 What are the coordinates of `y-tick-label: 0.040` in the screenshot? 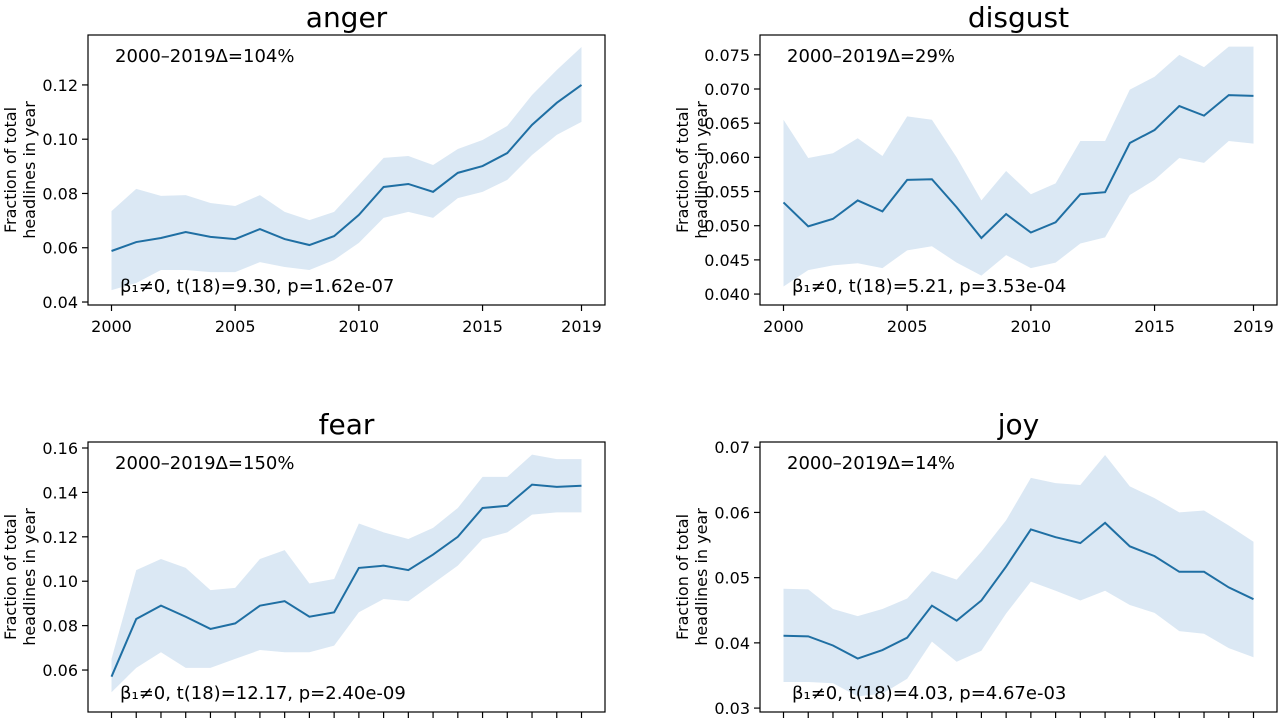 It's located at (727, 294).